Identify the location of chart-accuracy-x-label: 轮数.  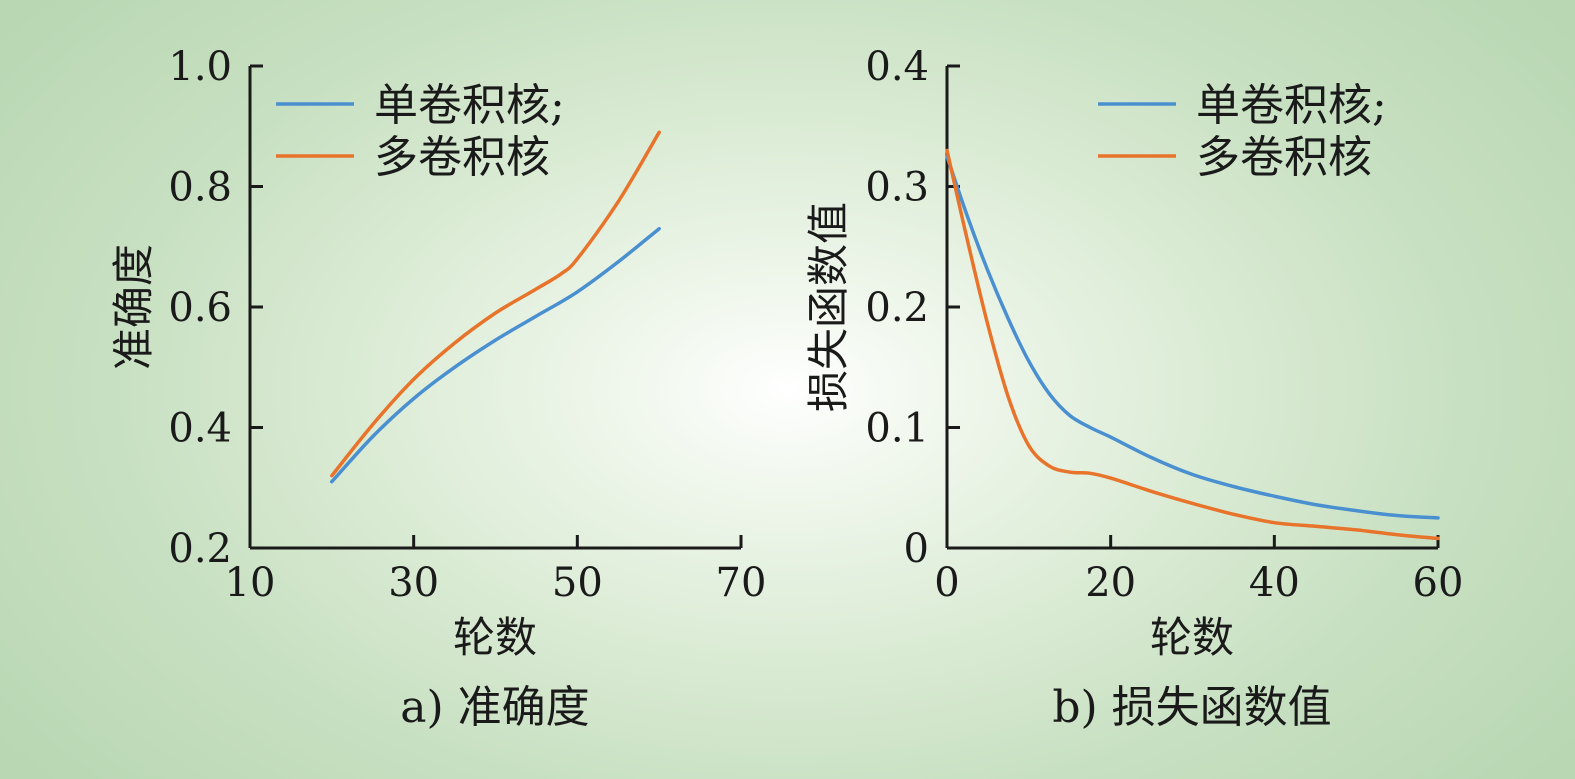
(495, 637).